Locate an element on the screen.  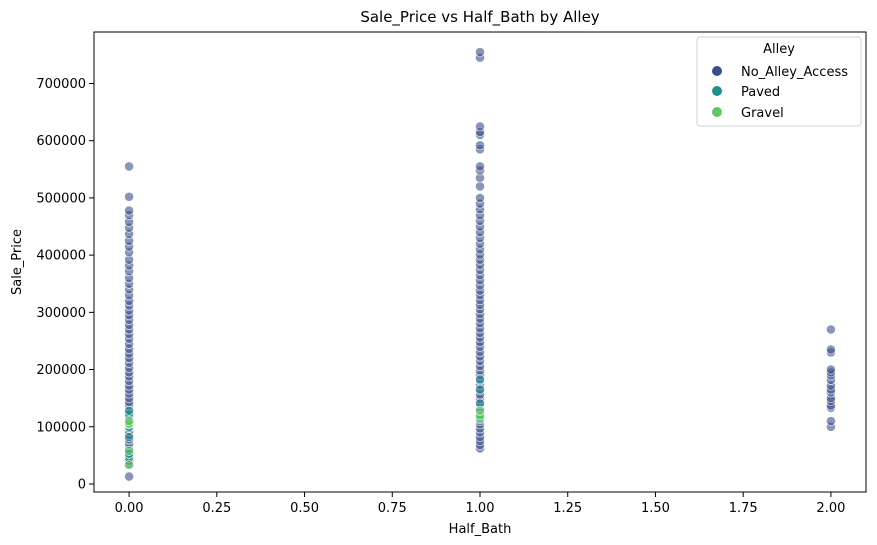
x-tick-label: 0.50 is located at coordinates (304, 508).